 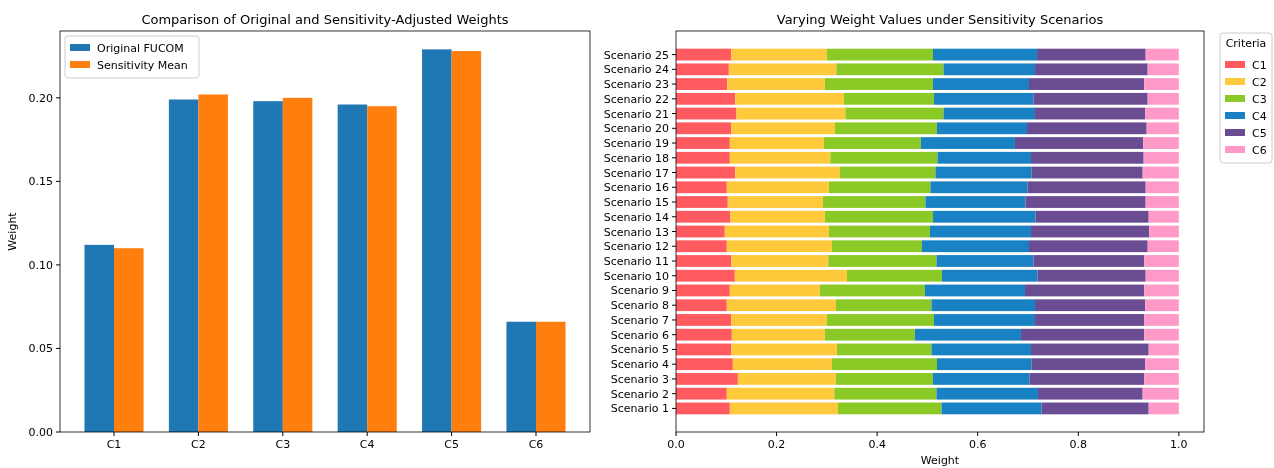 What do you see at coordinates (283, 444) in the screenshot?
I see `x-tick-label: C3` at bounding box center [283, 444].